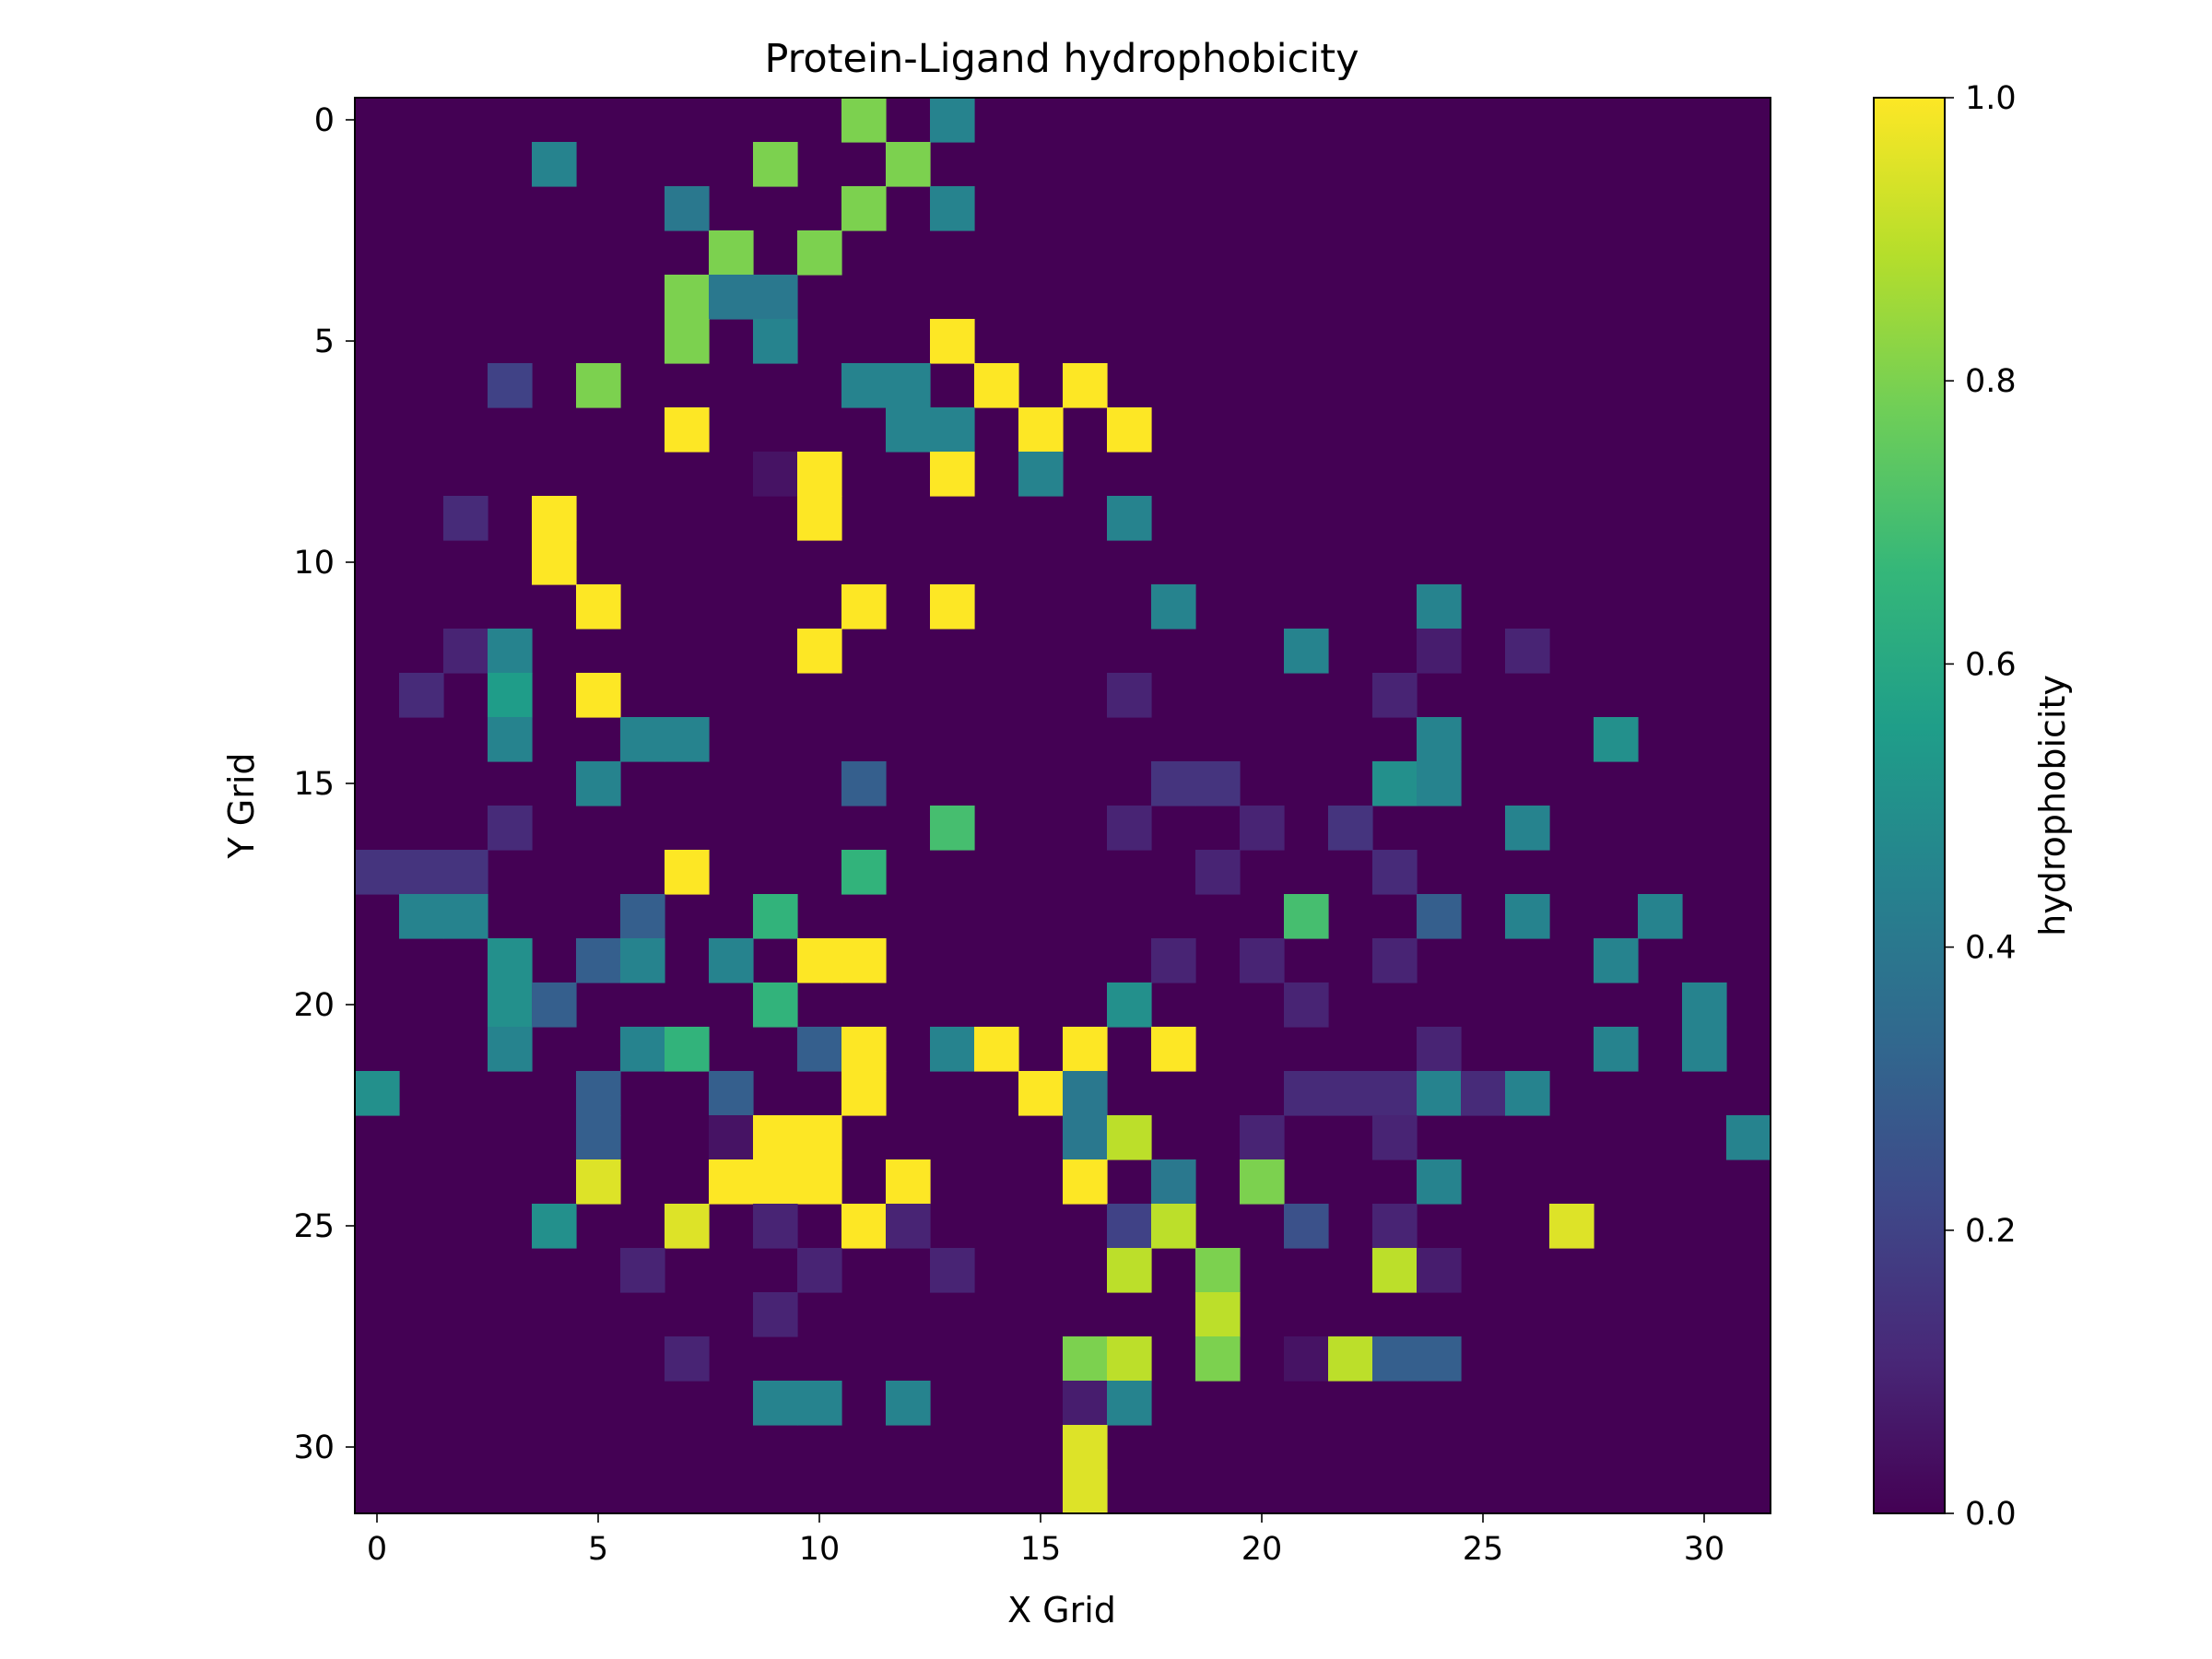 This screenshot has width=2212, height=1659. Describe the element at coordinates (241, 805) in the screenshot. I see `y-axis-label: Y Grid` at that location.